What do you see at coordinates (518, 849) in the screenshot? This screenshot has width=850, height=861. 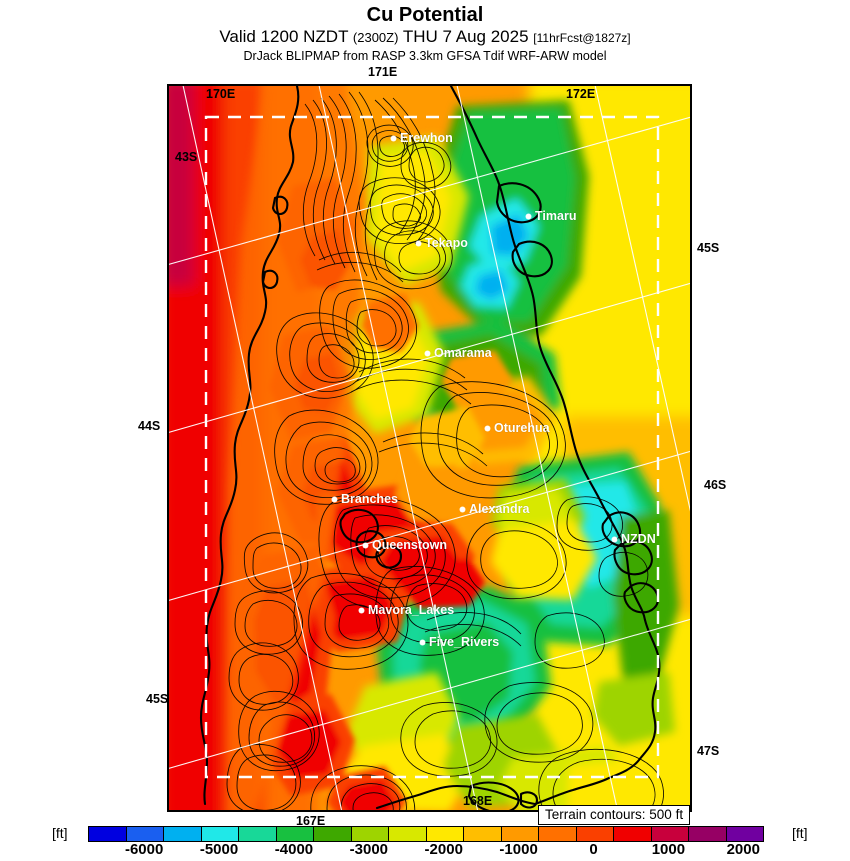 I see `colorbar-tick--1000: -1000` at bounding box center [518, 849].